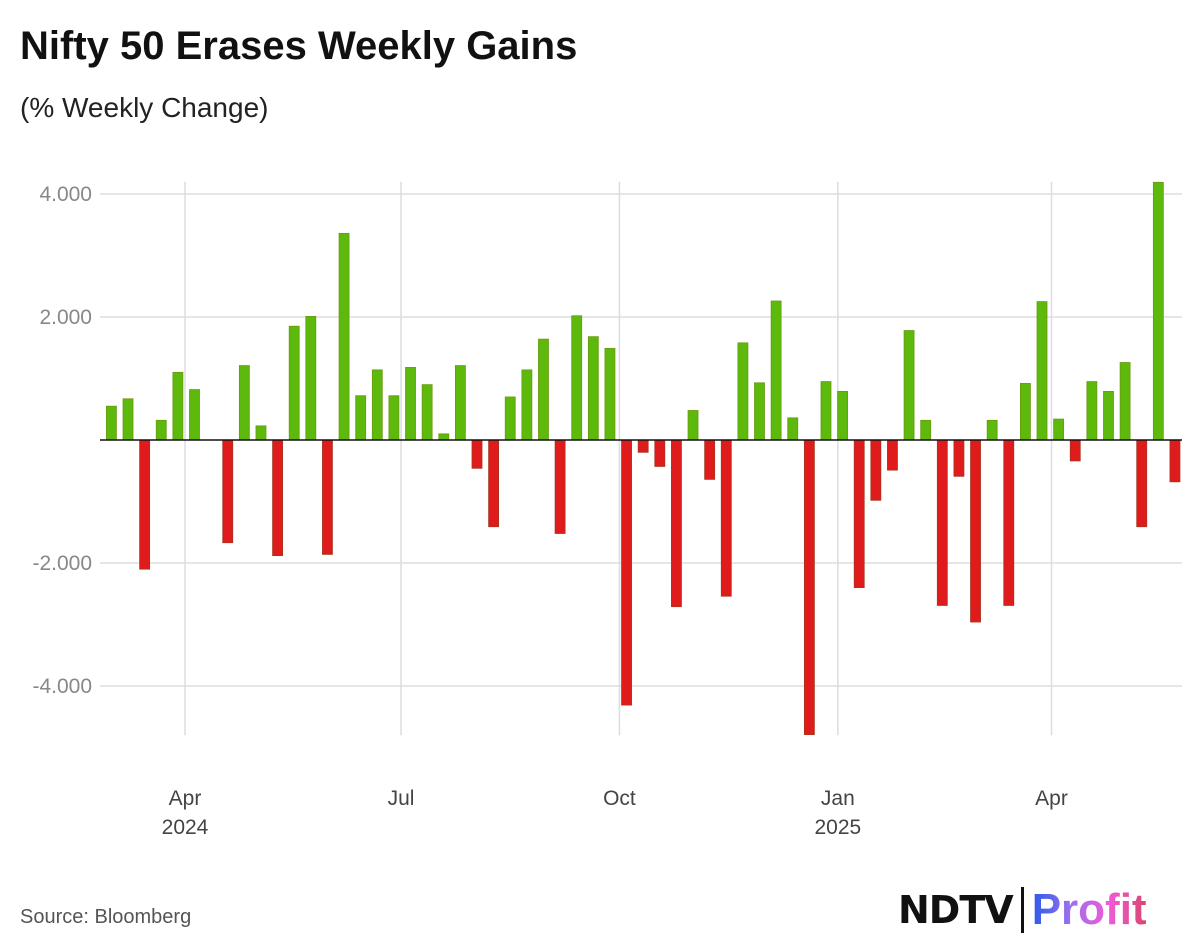  Describe the element at coordinates (65, 194) in the screenshot. I see `y-tick-label: 4.000` at that location.